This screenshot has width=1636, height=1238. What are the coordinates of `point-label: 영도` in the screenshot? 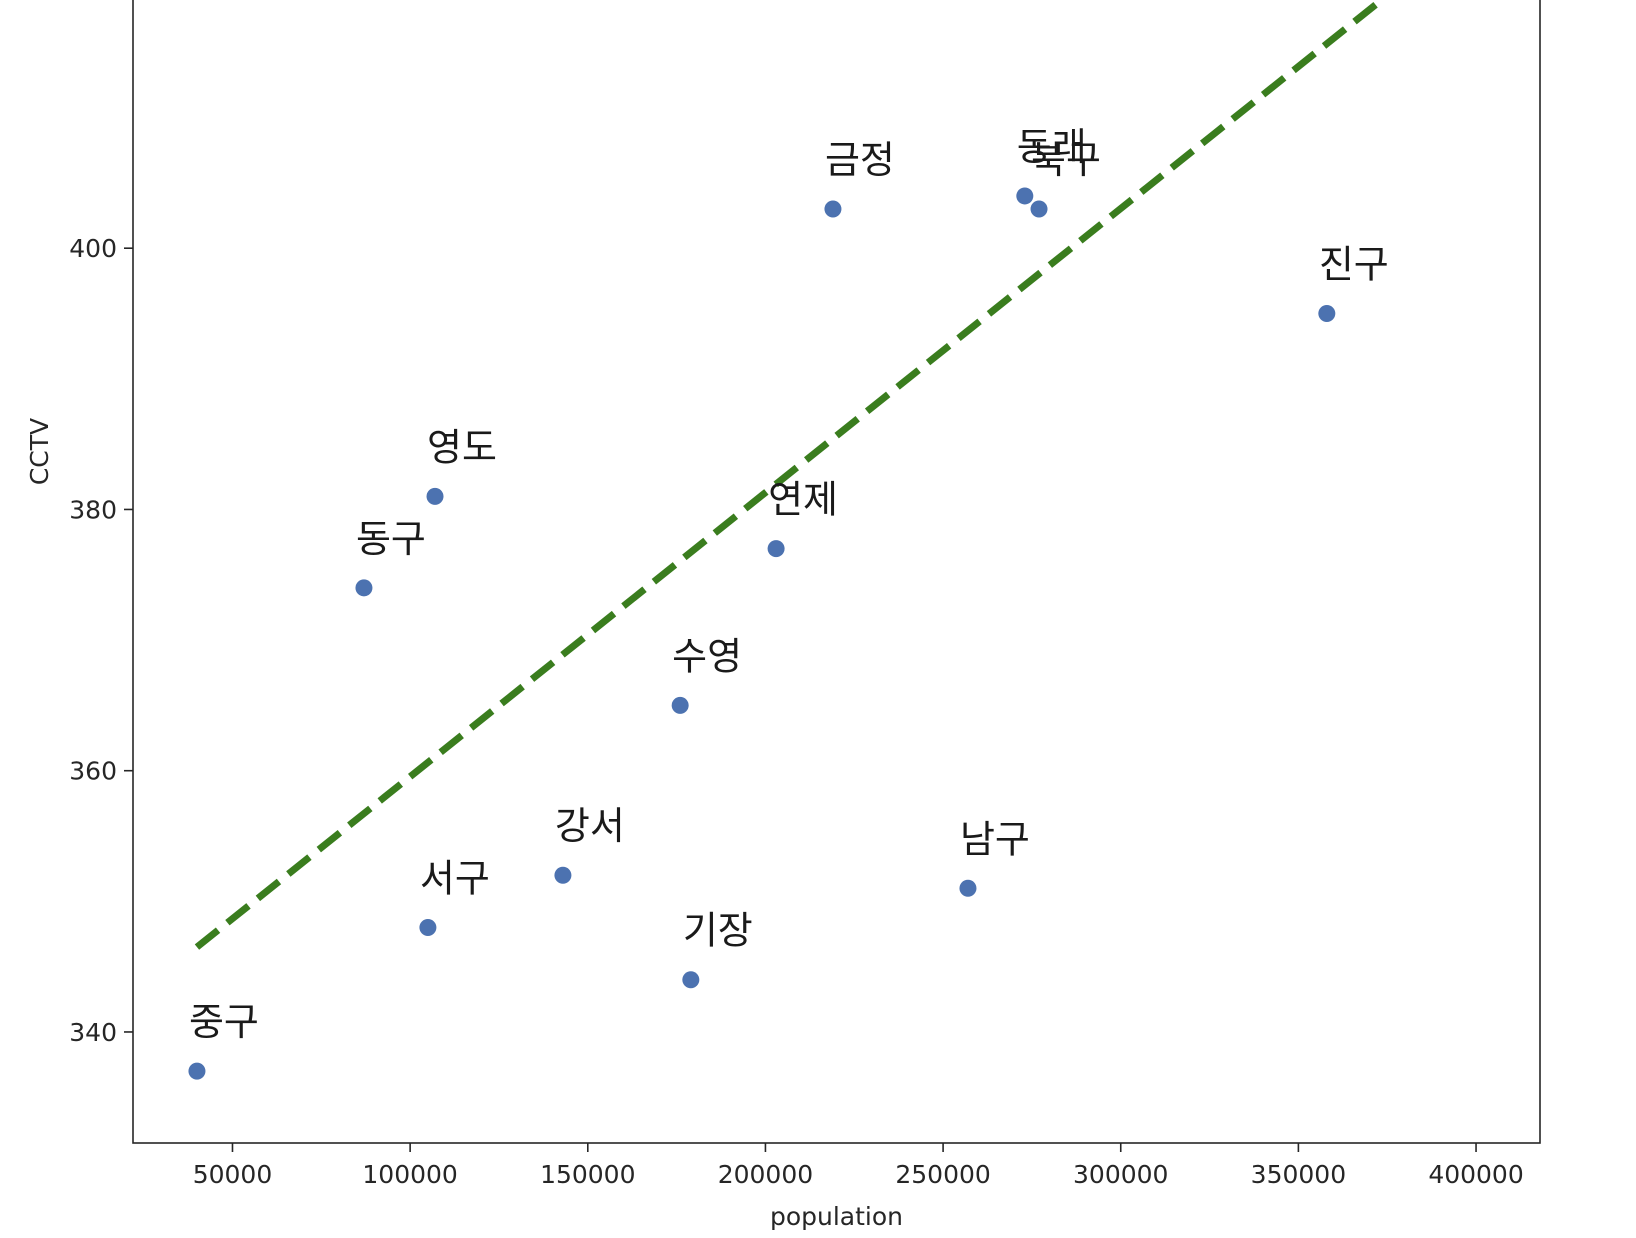 It's located at (462, 447).